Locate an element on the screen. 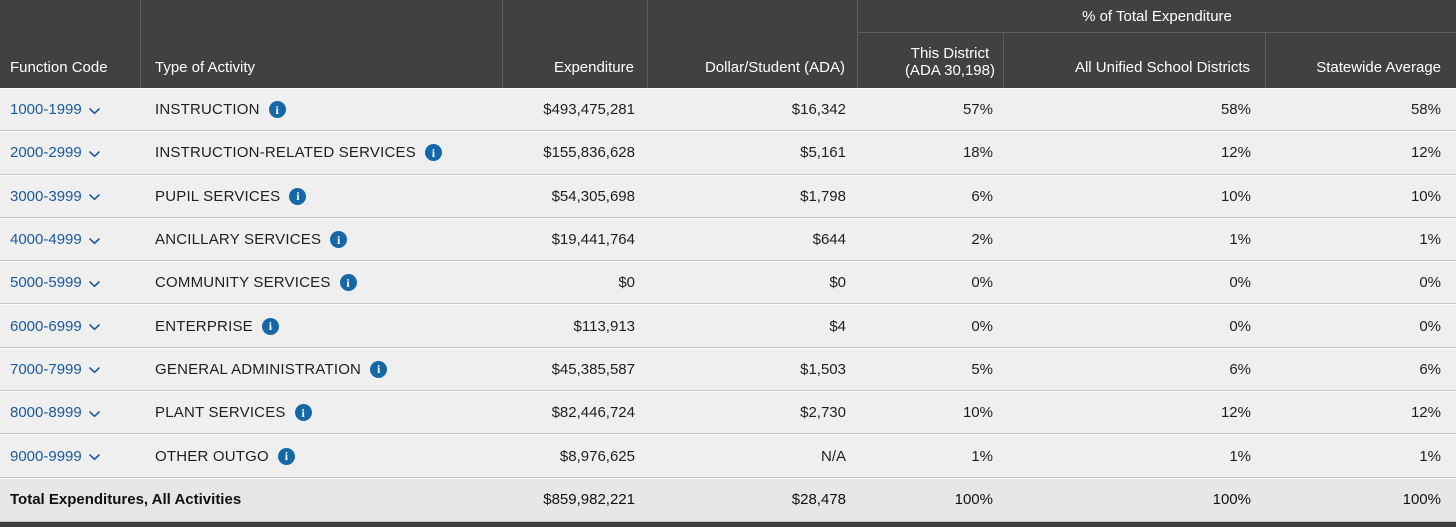  statewide-pct: 1% is located at coordinates (1430, 456).